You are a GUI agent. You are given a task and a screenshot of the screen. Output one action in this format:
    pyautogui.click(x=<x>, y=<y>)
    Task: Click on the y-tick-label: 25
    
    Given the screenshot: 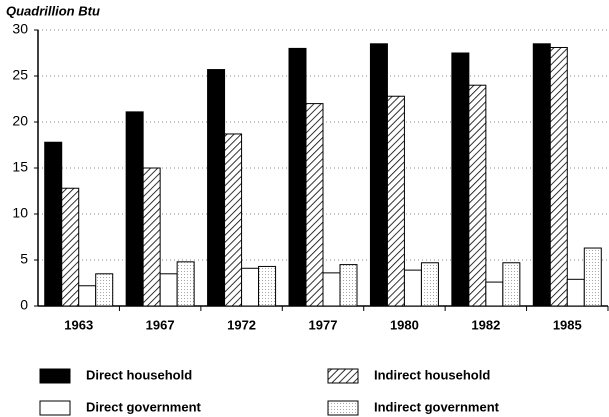 What is the action you would take?
    pyautogui.click(x=20, y=75)
    